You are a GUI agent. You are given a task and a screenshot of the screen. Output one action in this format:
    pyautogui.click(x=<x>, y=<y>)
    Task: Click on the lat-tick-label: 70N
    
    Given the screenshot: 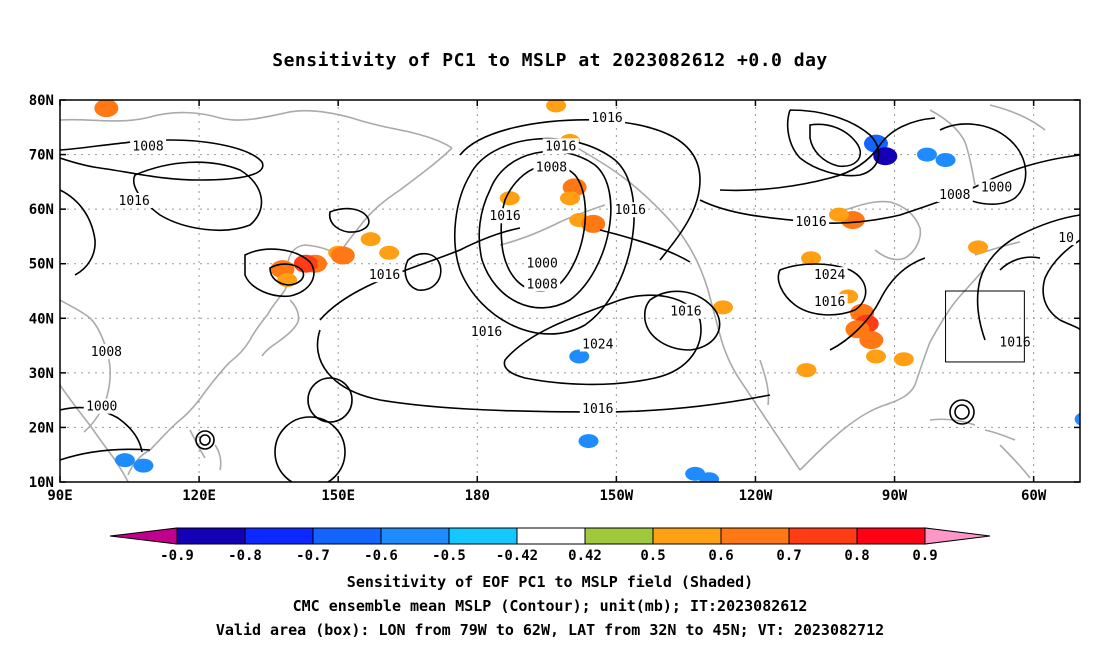 What is the action you would take?
    pyautogui.click(x=41, y=156)
    